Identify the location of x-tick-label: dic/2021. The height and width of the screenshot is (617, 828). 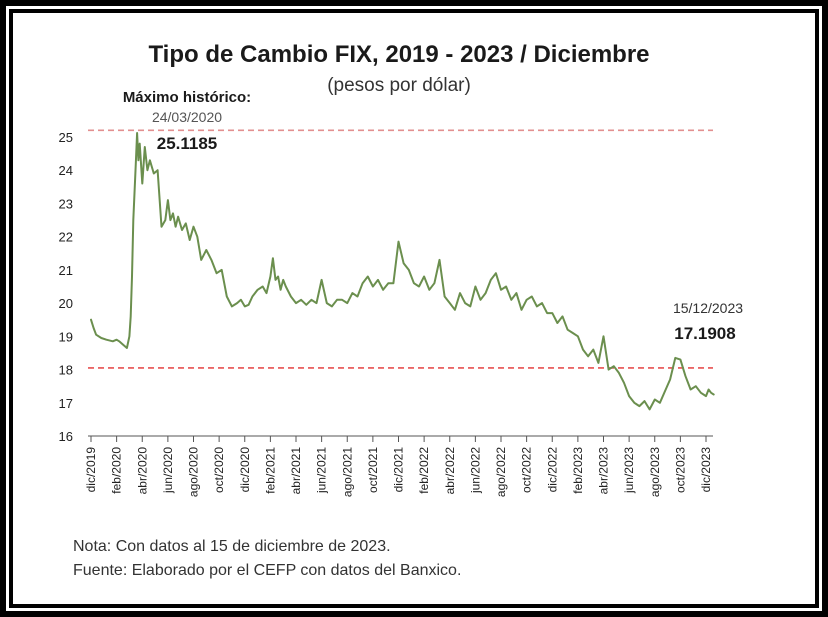
(399, 470).